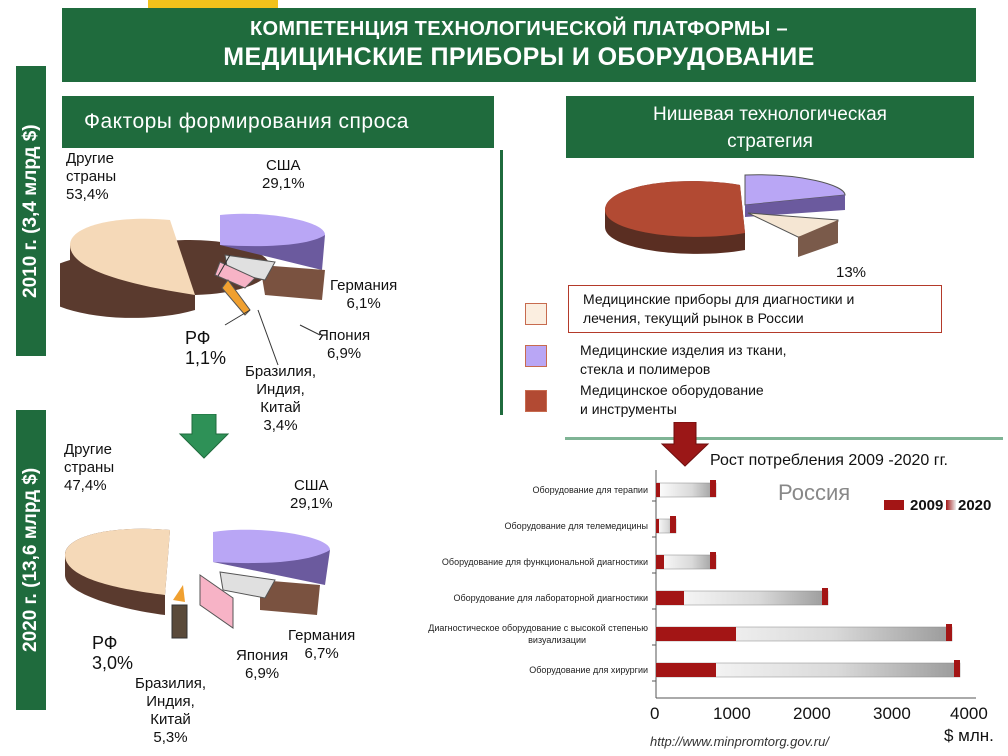 The image size is (1008, 756). Describe the element at coordinates (87, 194) in the screenshot. I see `pie-2010-other-value: 53,4%` at that location.